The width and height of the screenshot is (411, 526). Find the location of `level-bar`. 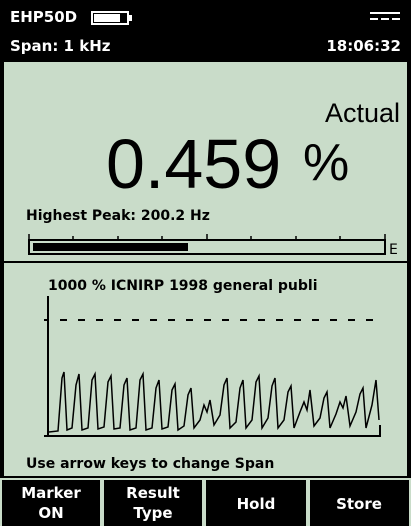

level-bar is located at coordinates (207, 244).